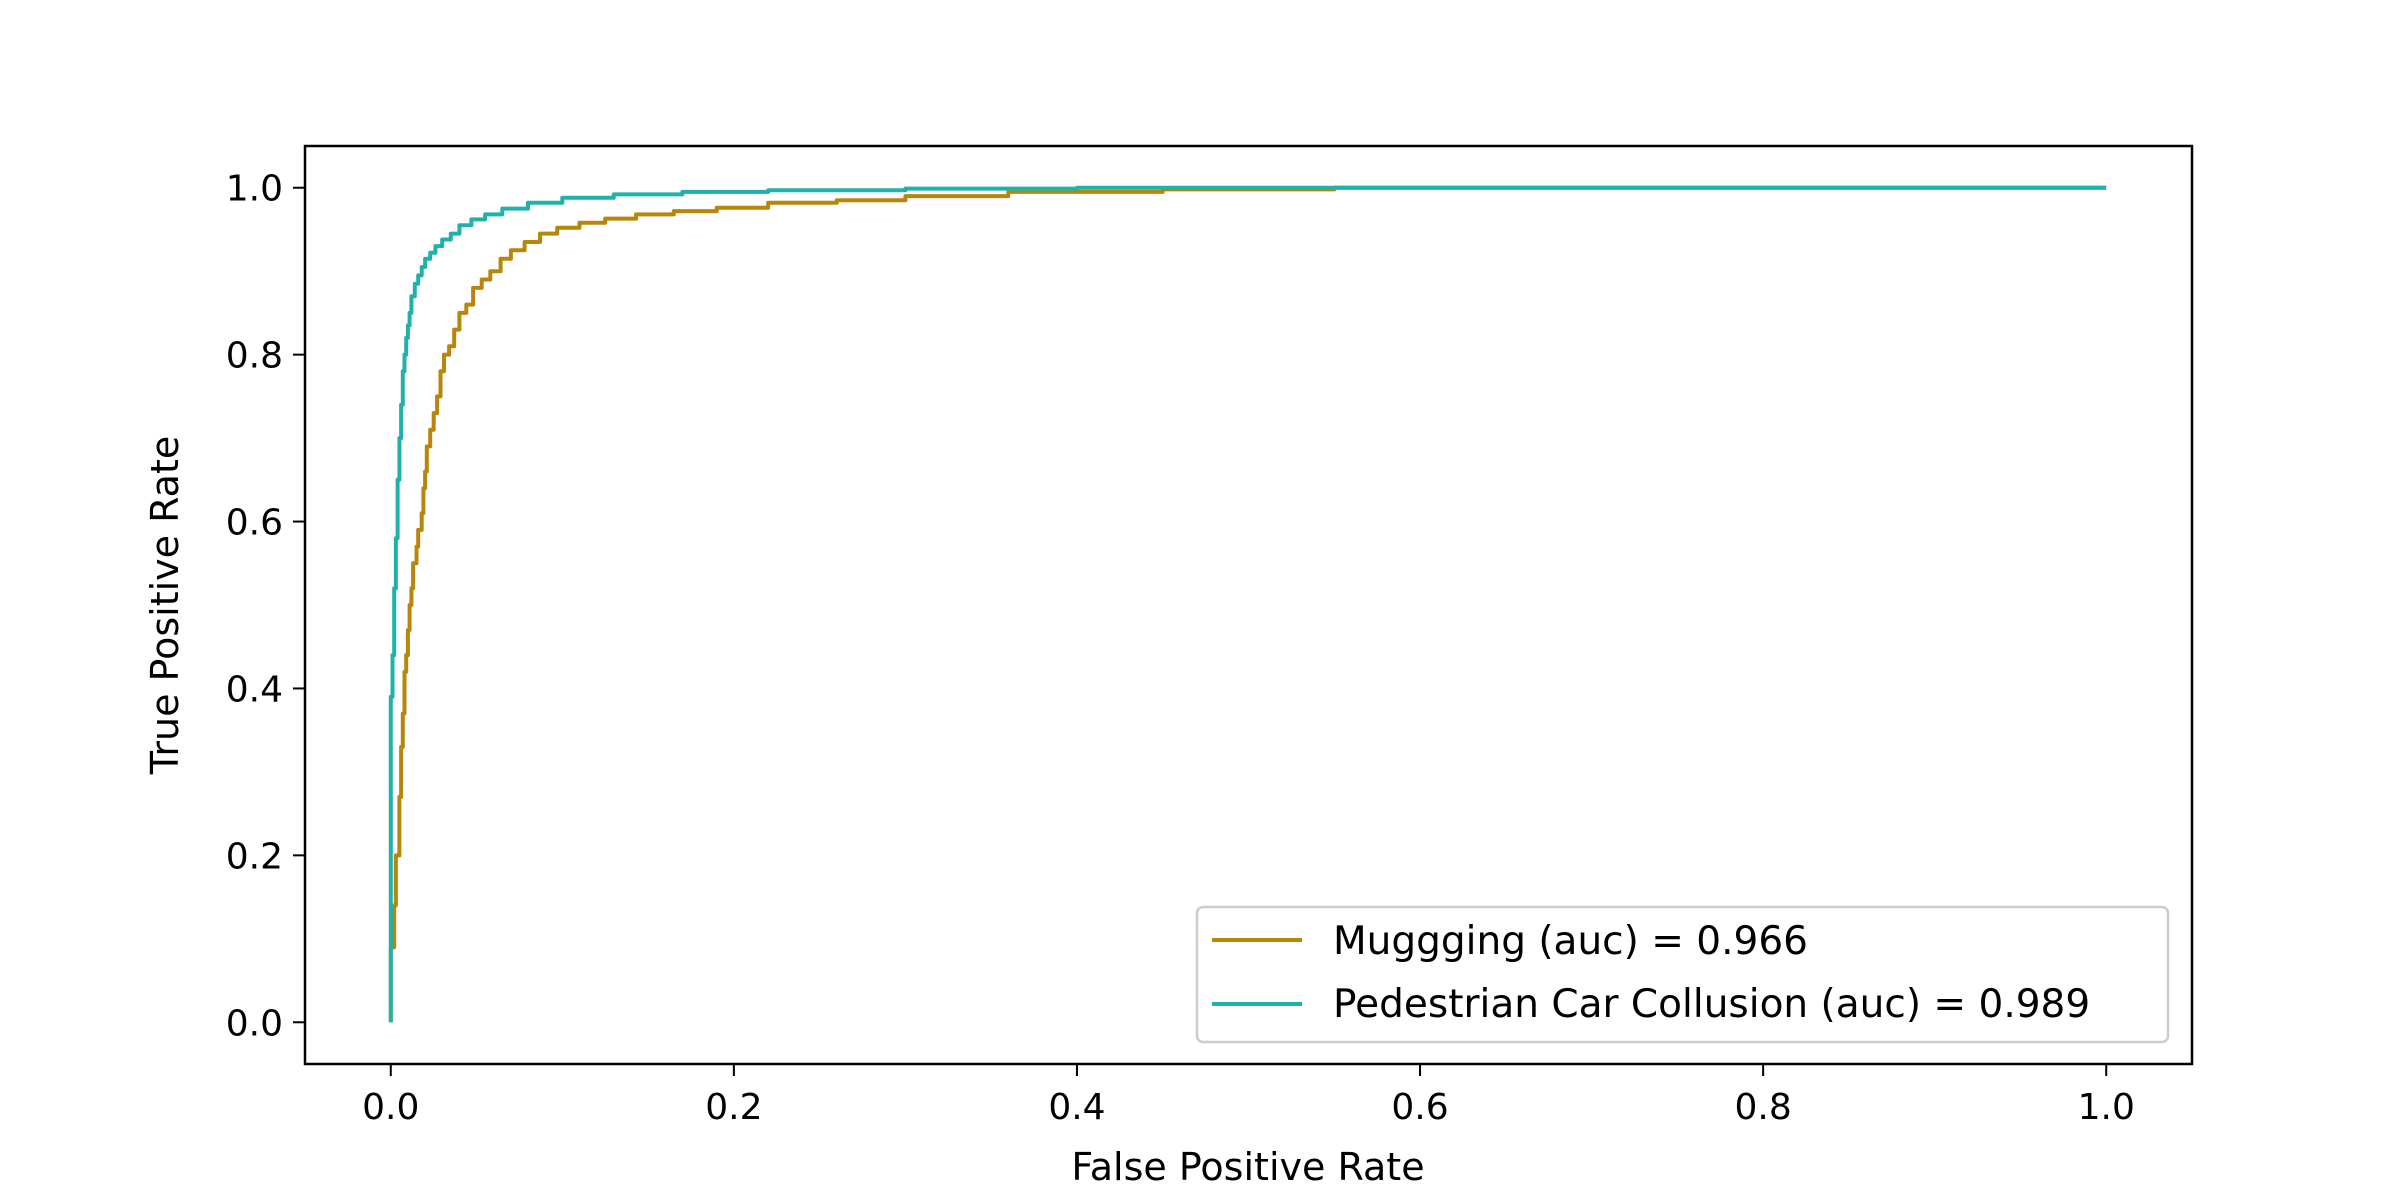  I want to click on y-tick-label: 0.8, so click(254, 356).